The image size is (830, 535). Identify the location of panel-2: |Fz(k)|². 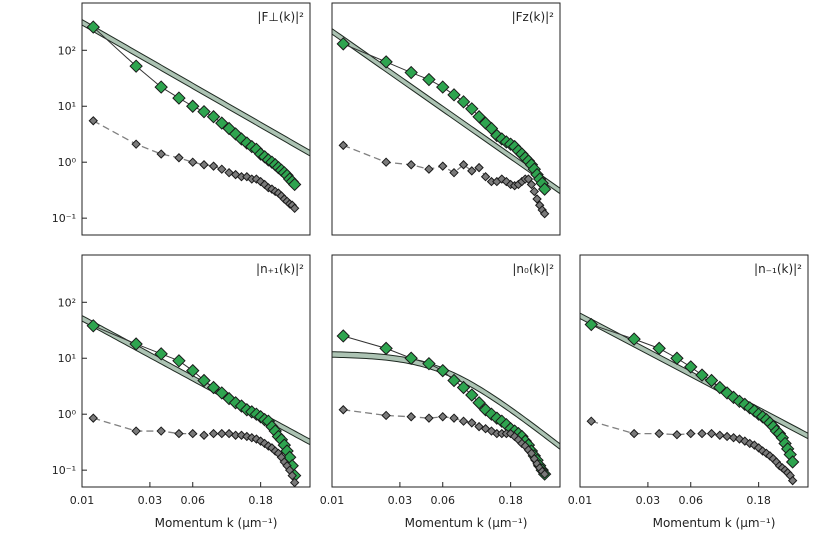
(446, 119).